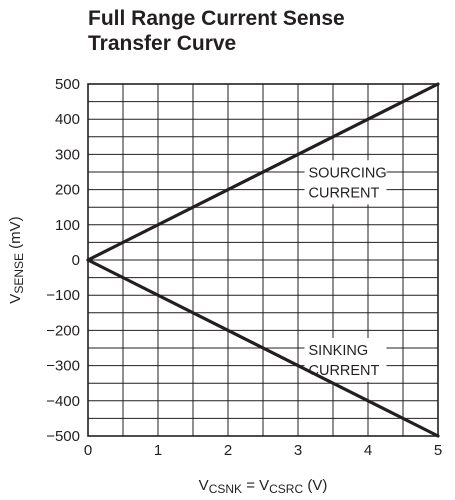 The image size is (455, 500). Describe the element at coordinates (67, 154) in the screenshot. I see `y-tick-label: 300` at that location.